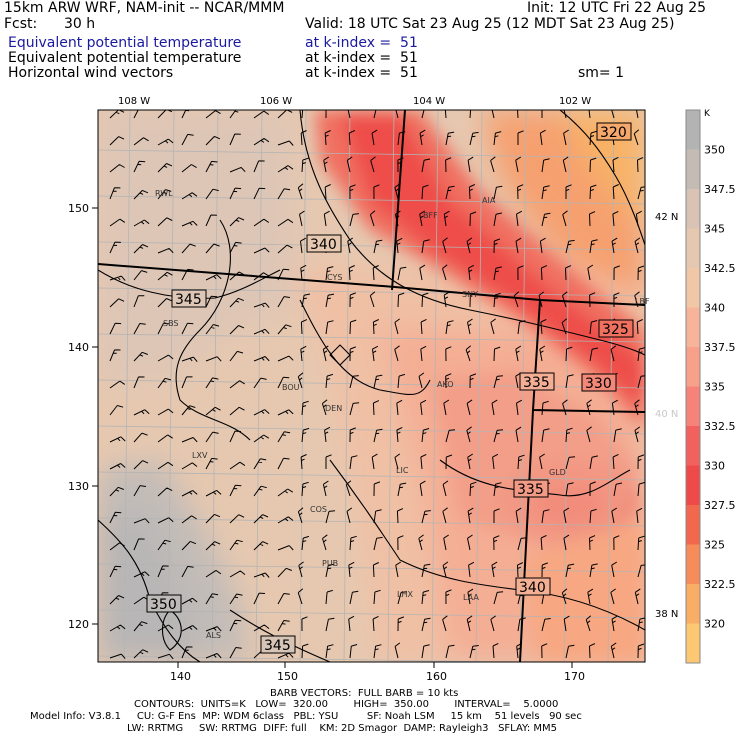 Image resolution: width=740 pixels, height=740 pixels. What do you see at coordinates (714, 466) in the screenshot?
I see `colorbar-label: 330` at bounding box center [714, 466].